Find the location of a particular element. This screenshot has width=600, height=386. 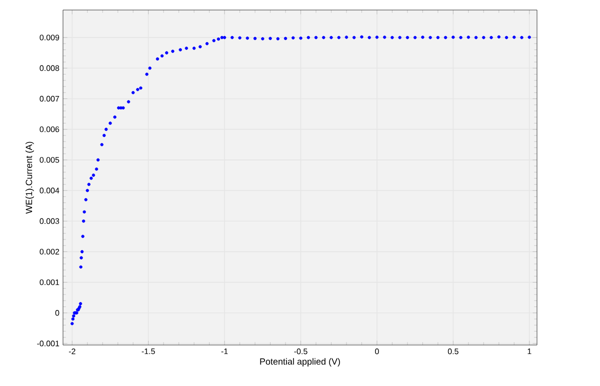

y-tick-label: 0.007 is located at coordinates (50, 99).